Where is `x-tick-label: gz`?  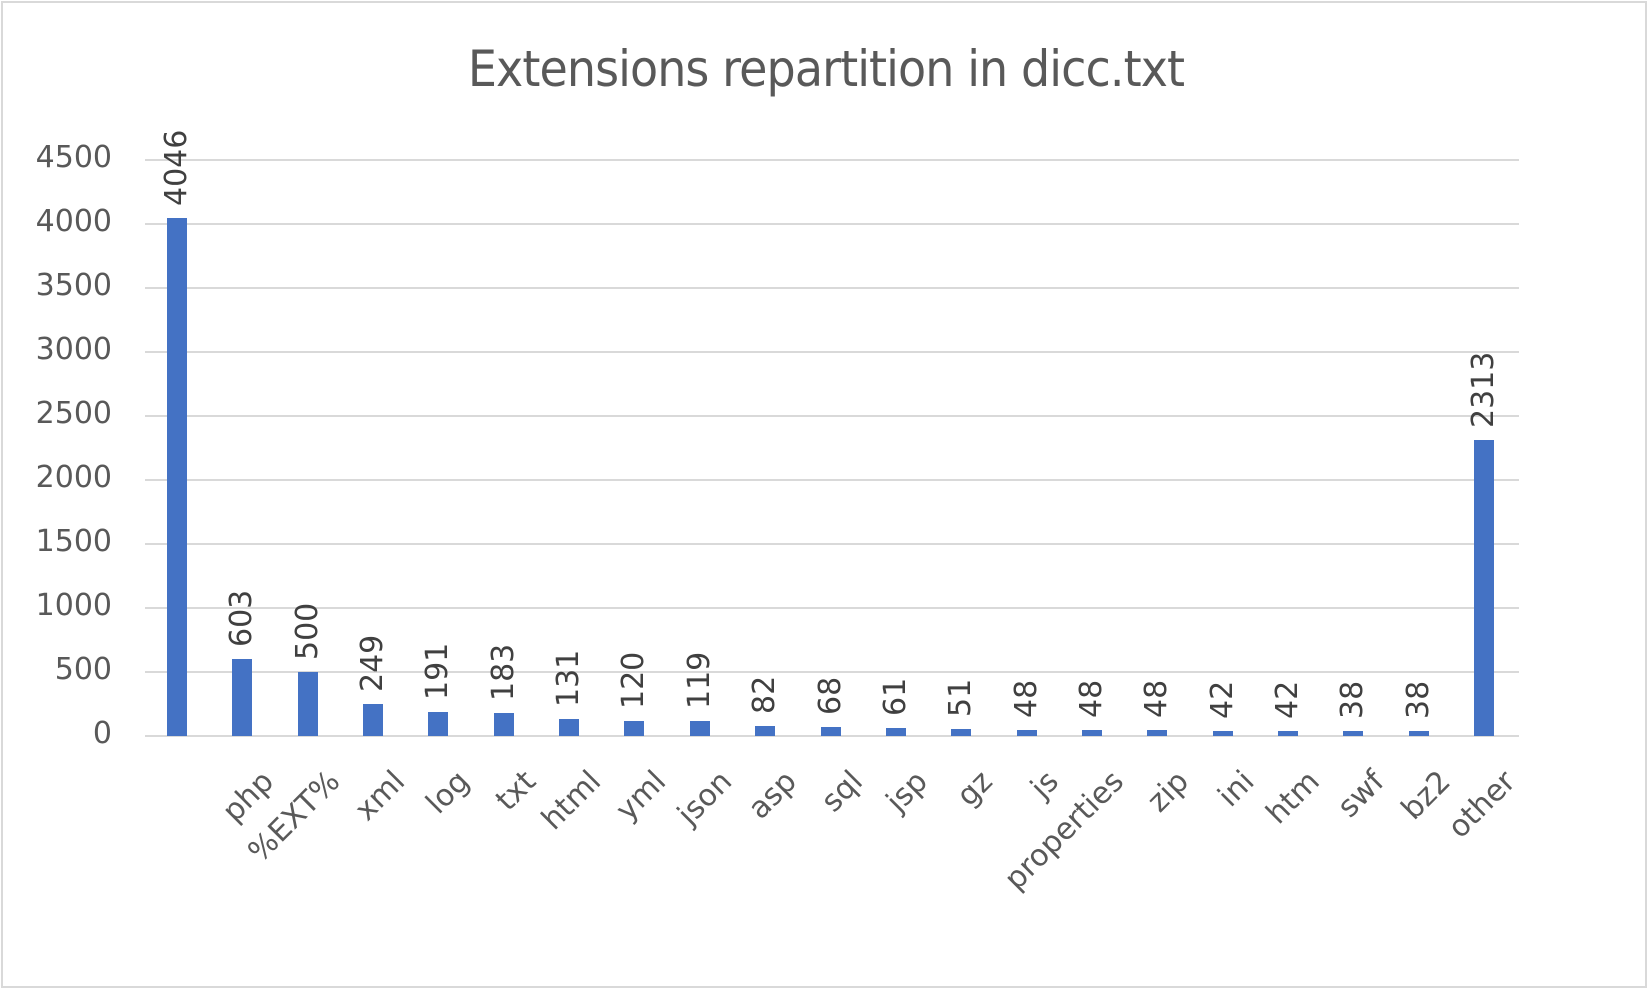
x-tick-label: gz is located at coordinates (975, 789).